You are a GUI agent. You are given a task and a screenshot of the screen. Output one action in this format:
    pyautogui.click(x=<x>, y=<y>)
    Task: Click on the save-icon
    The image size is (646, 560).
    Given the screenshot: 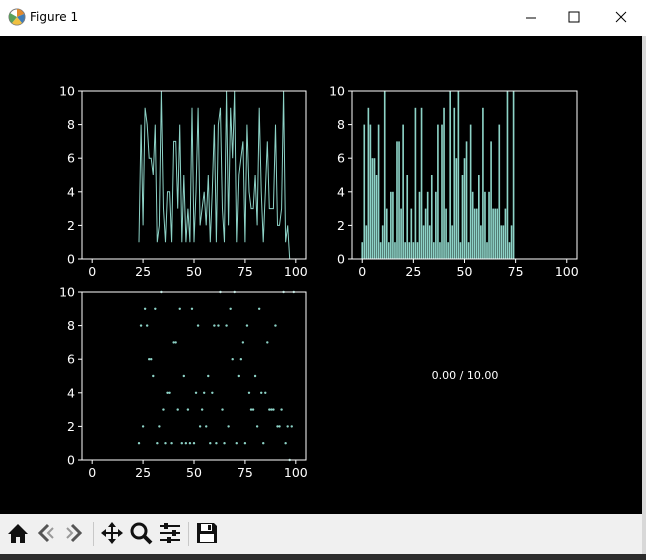 What is the action you would take?
    pyautogui.click(x=207, y=533)
    